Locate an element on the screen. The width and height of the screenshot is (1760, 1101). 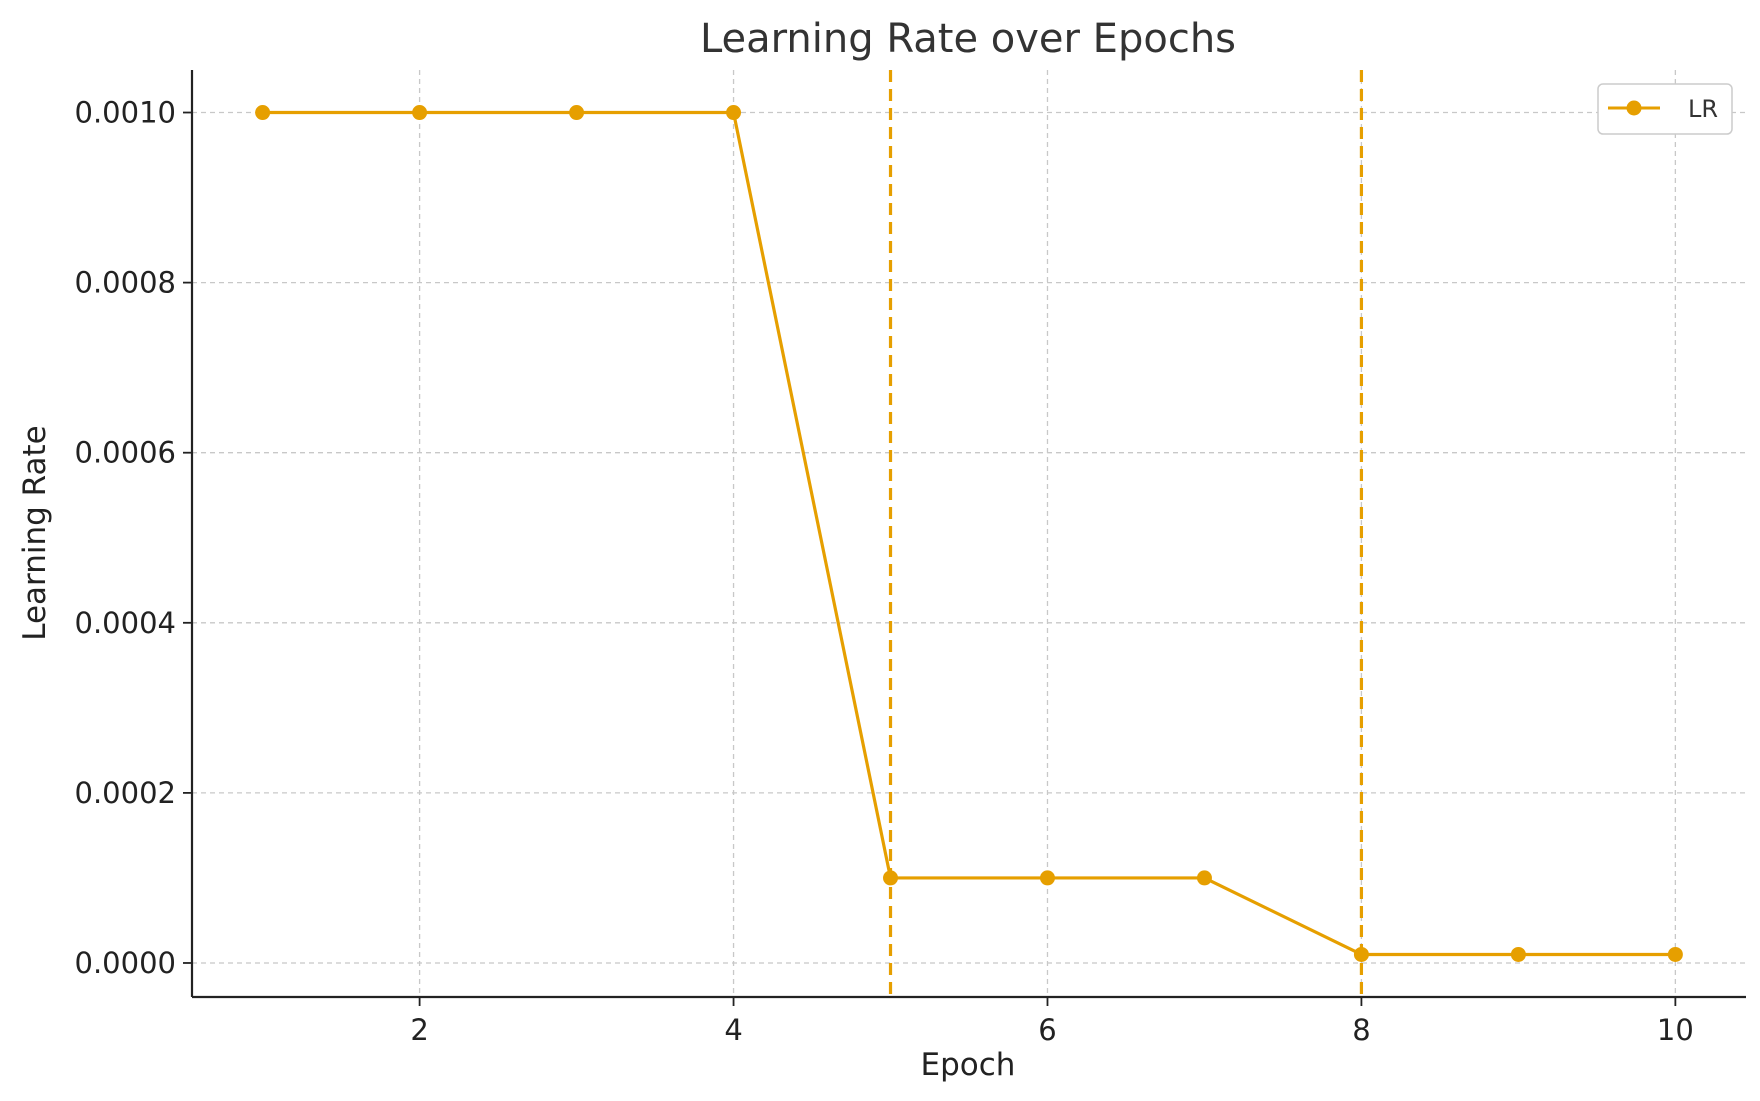
y-tick-label: 0.0004 is located at coordinates (125, 623).